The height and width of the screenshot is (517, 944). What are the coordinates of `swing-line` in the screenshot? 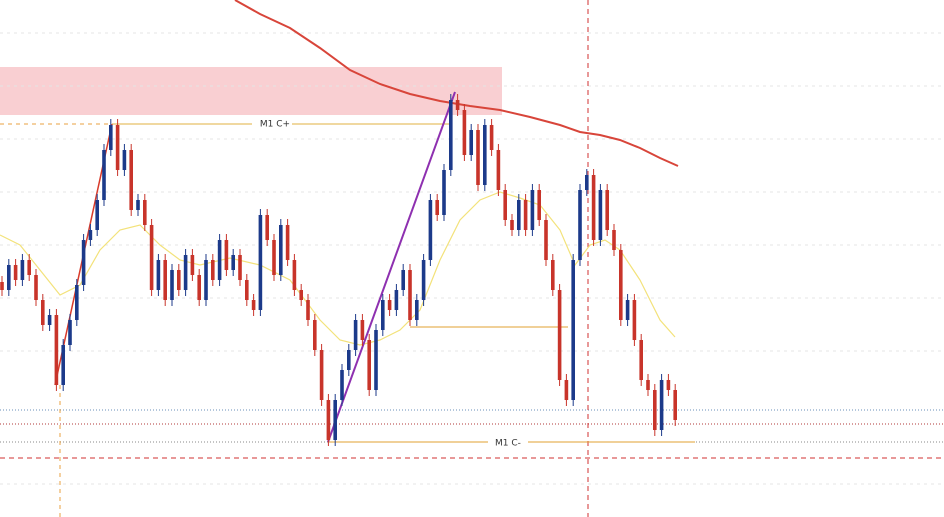 It's located at (391, 267).